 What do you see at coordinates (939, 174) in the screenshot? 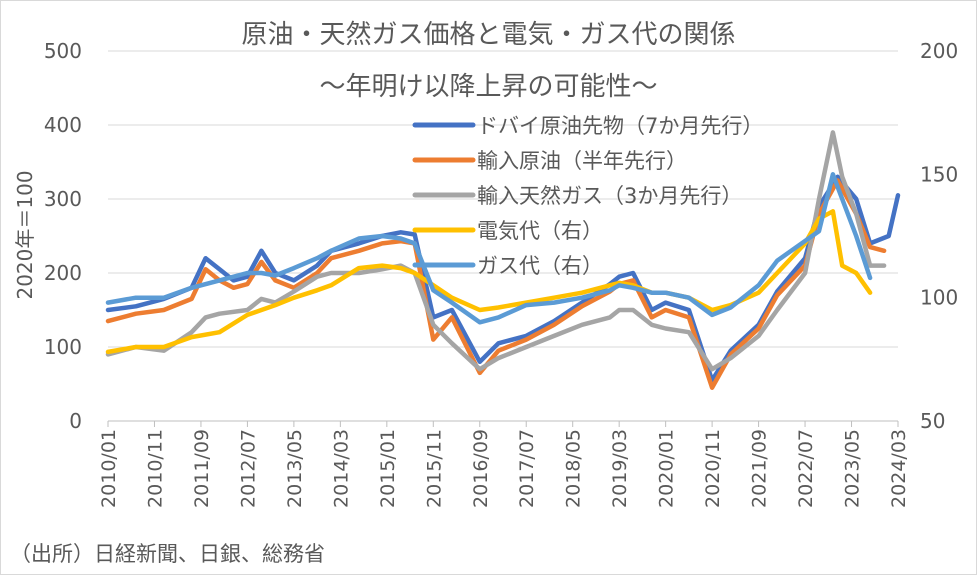
I see `y2-tick-label: 150` at bounding box center [939, 174].